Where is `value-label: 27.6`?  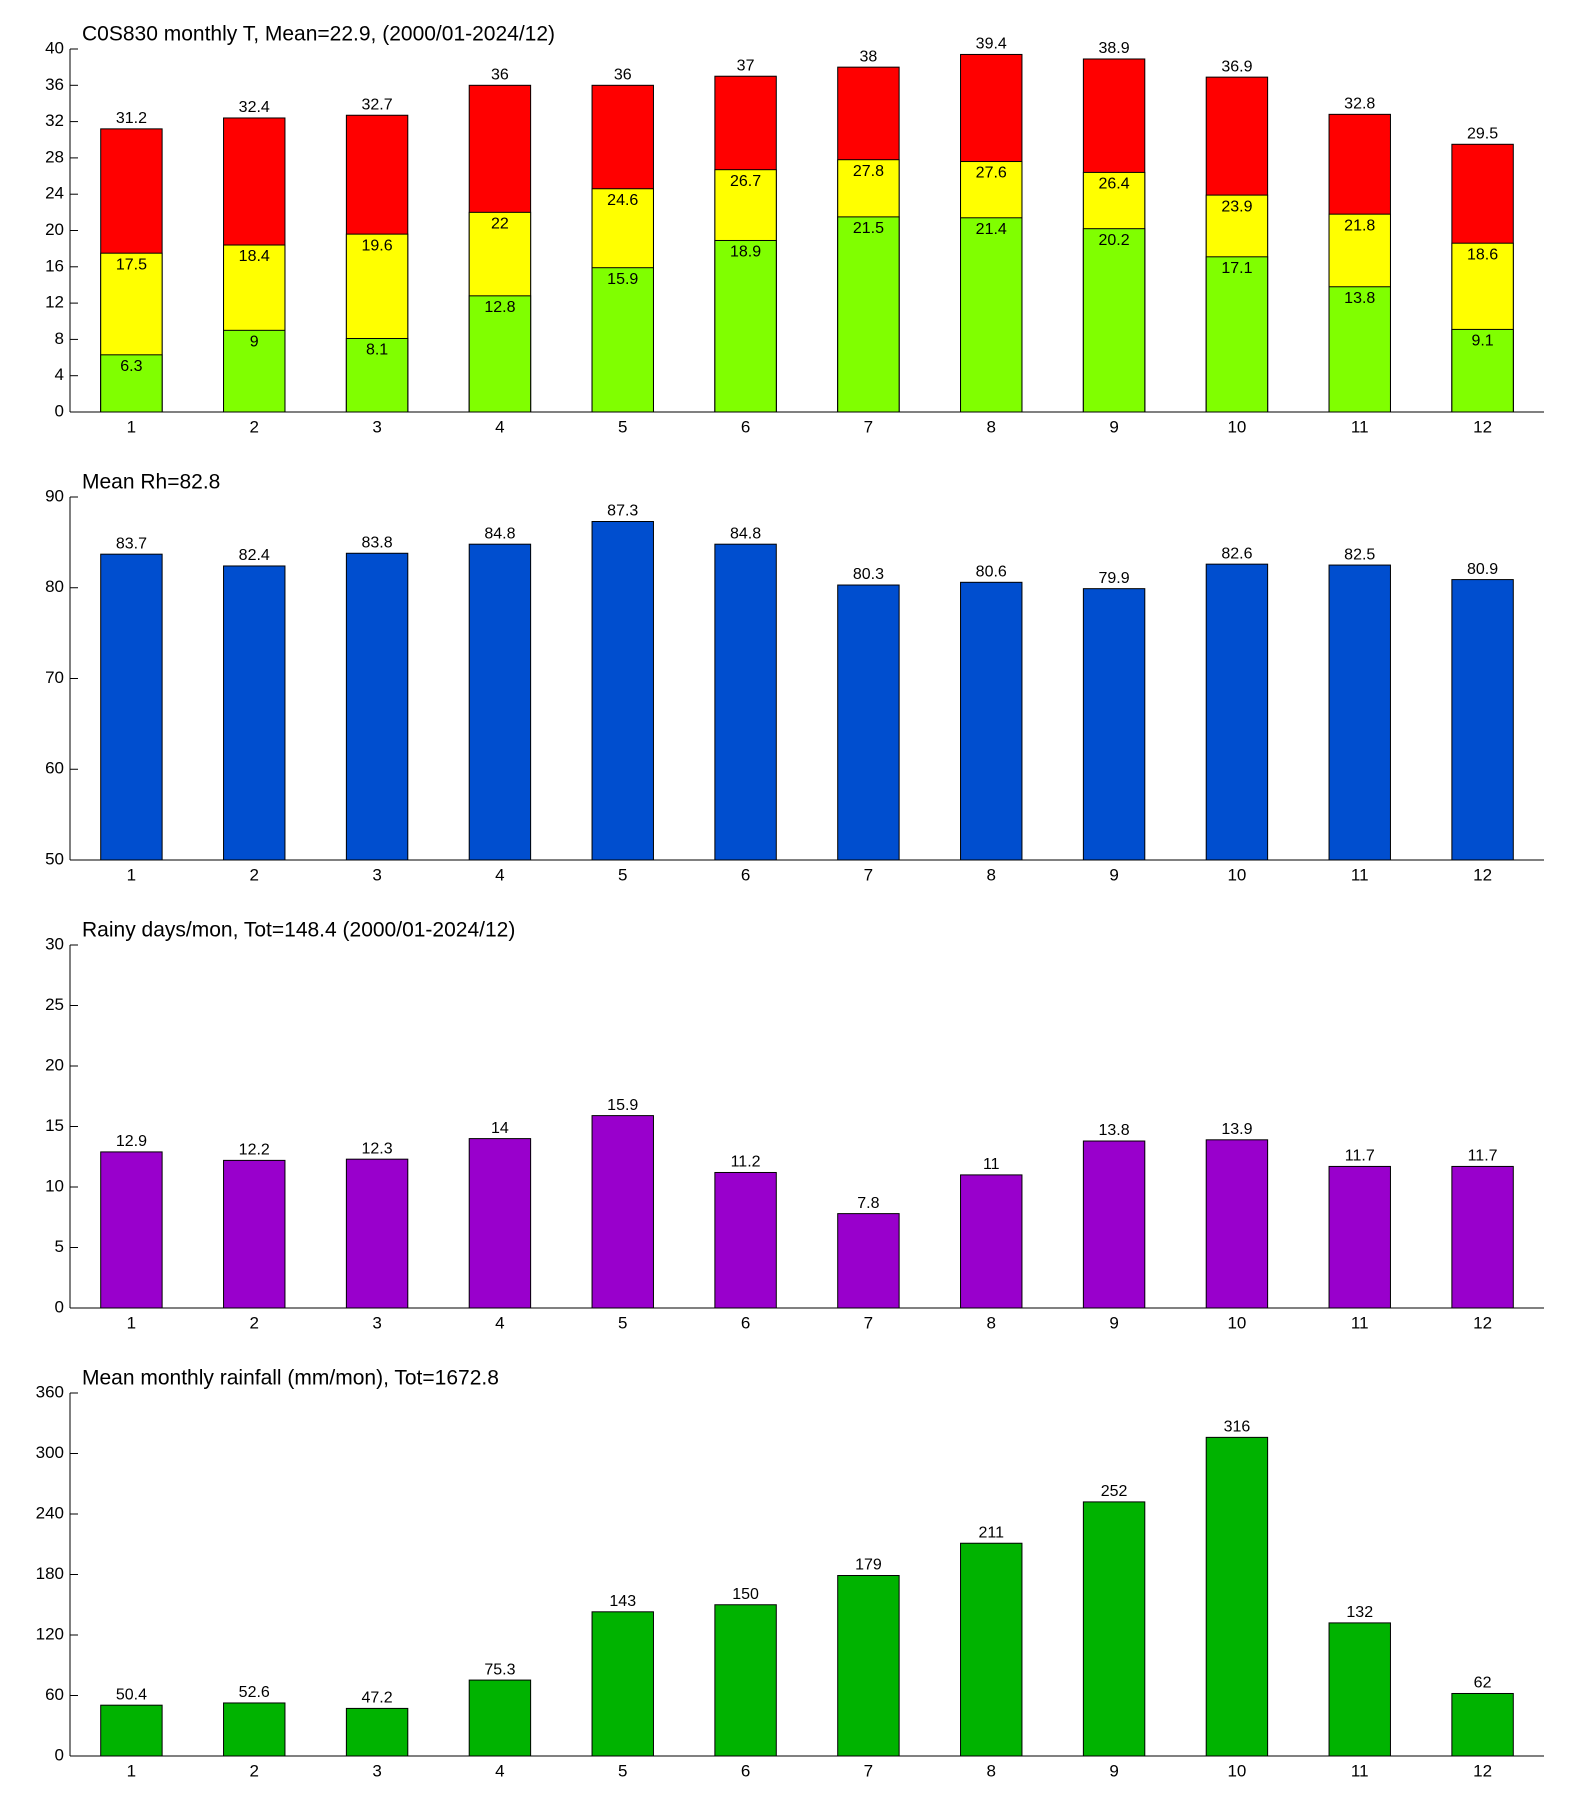 value-label: 27.6 is located at coordinates (991, 173).